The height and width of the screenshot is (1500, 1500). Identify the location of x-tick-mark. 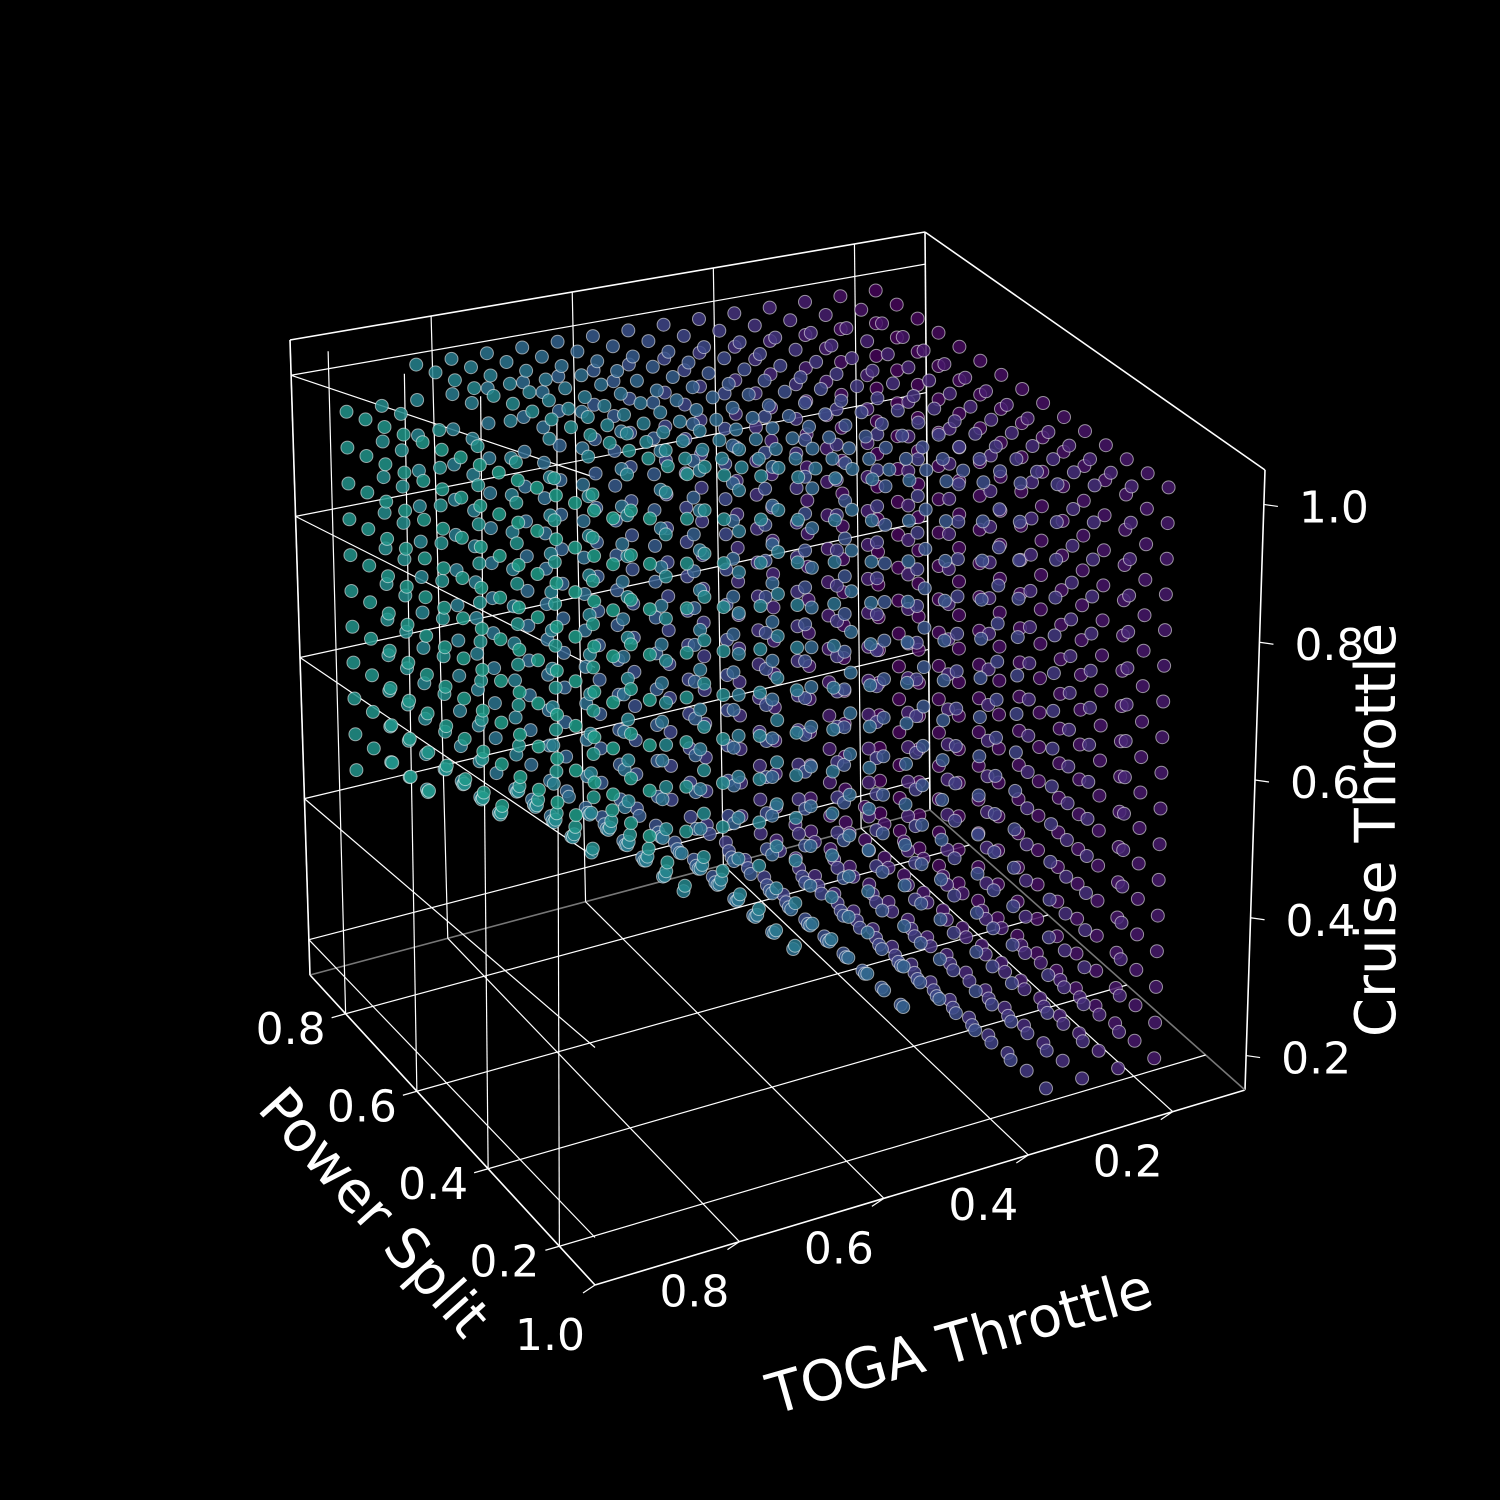
(733, 1246).